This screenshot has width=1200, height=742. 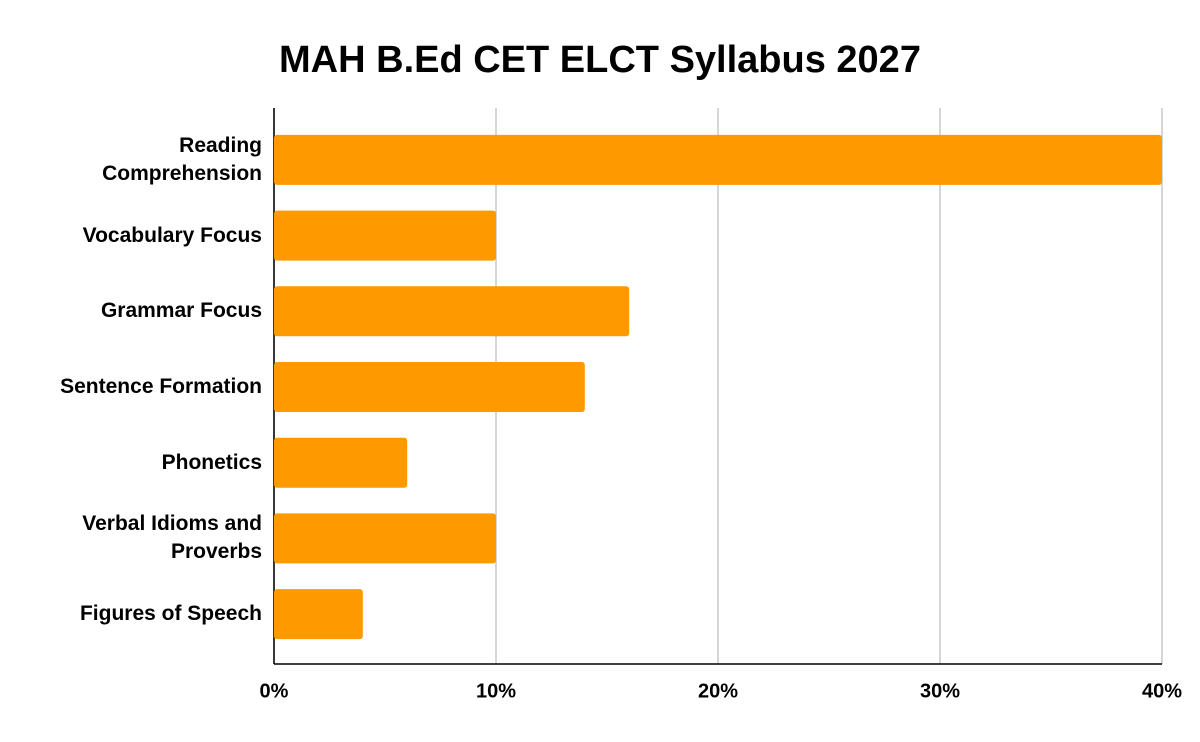 What do you see at coordinates (161, 386) in the screenshot?
I see `y-tick-label: Sentence Formation` at bounding box center [161, 386].